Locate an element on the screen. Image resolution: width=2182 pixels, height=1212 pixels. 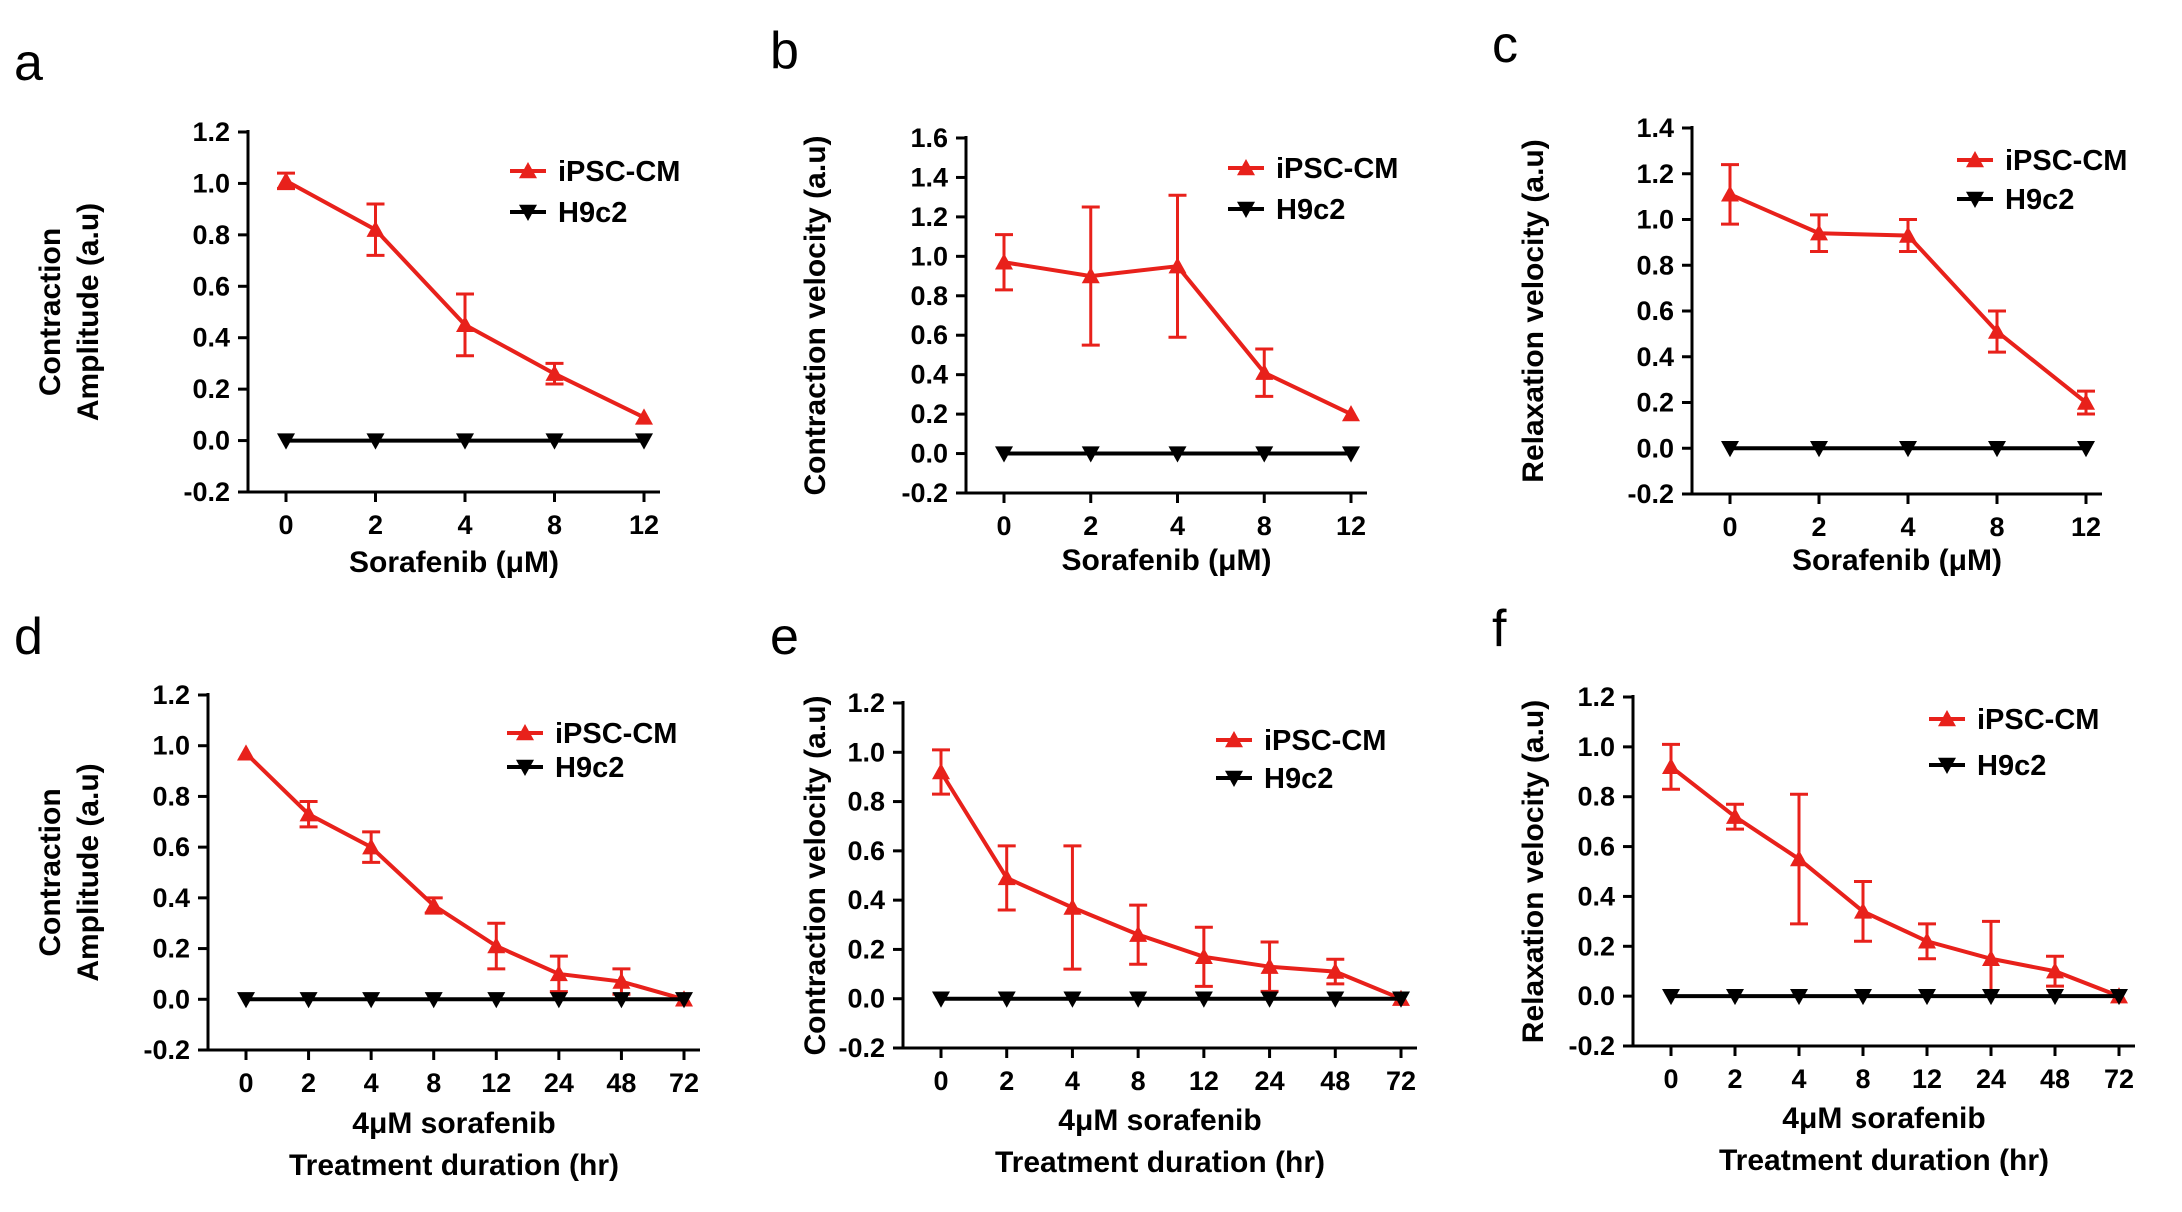
panel-letter: c is located at coordinates (1505, 45).